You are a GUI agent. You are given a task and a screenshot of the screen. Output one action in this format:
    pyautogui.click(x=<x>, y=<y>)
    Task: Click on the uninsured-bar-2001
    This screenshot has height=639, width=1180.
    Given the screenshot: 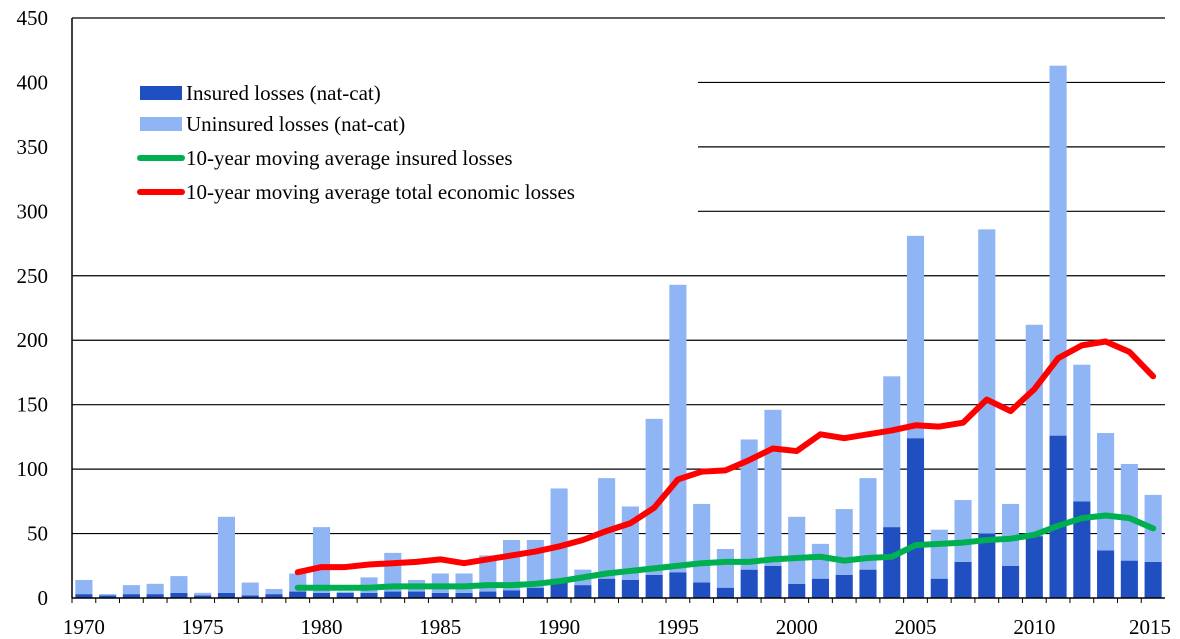 What is the action you would take?
    pyautogui.click(x=820, y=561)
    